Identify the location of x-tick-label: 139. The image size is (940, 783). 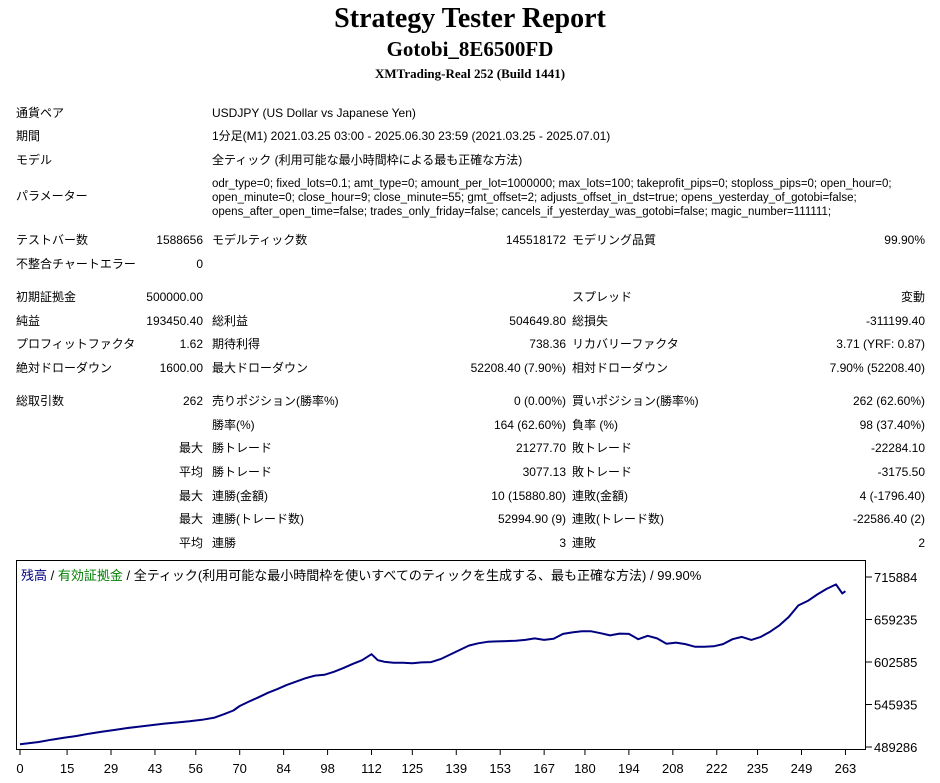
(456, 768).